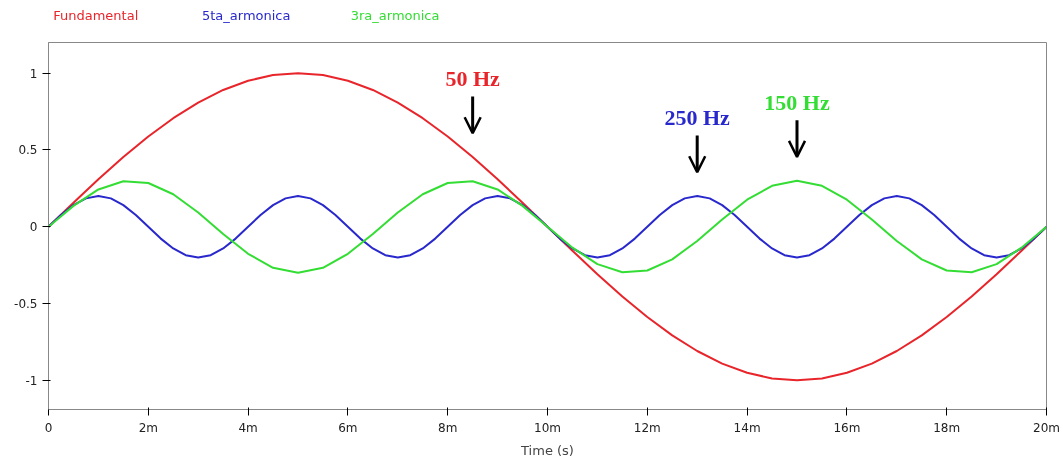  I want to click on x-tick-label: 18m, so click(947, 427).